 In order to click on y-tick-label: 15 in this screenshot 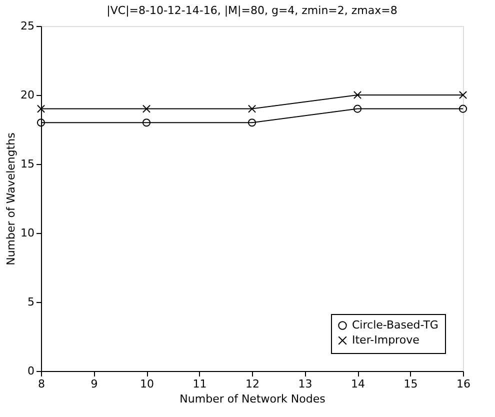, I will do `click(27, 164)`.